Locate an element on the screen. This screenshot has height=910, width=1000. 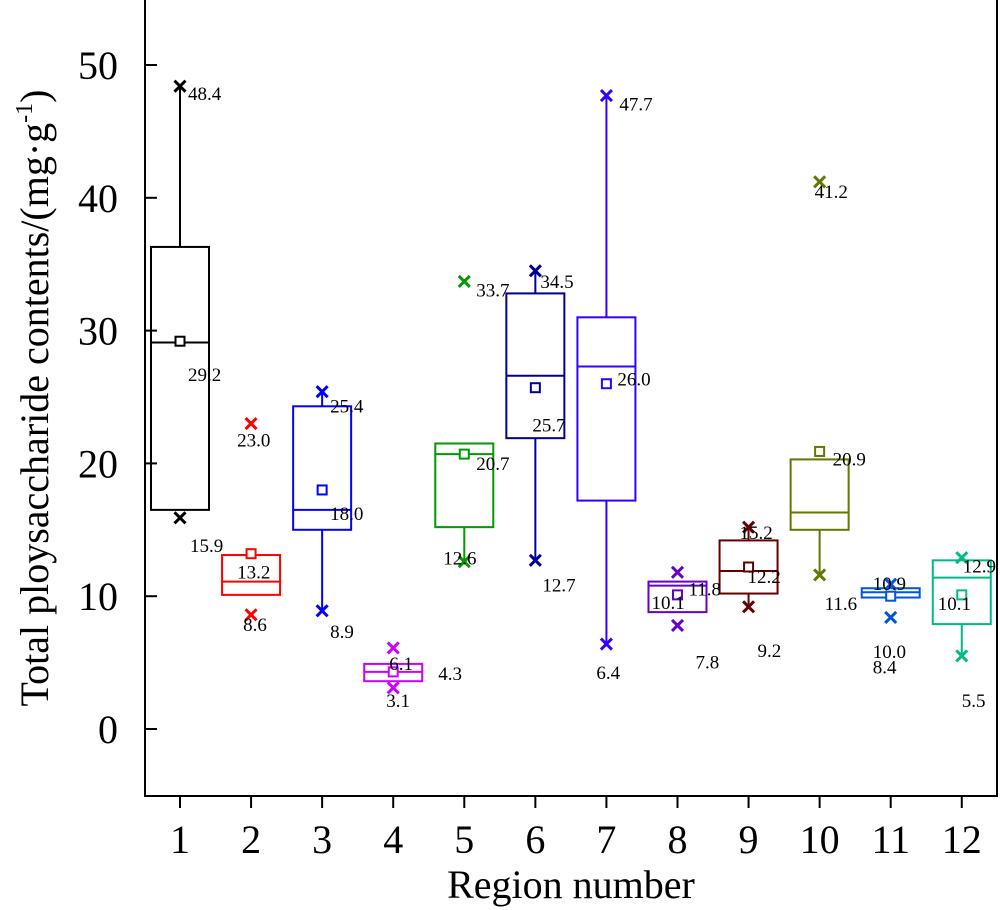
y-axis-title-close: ) is located at coordinates (34, 96).